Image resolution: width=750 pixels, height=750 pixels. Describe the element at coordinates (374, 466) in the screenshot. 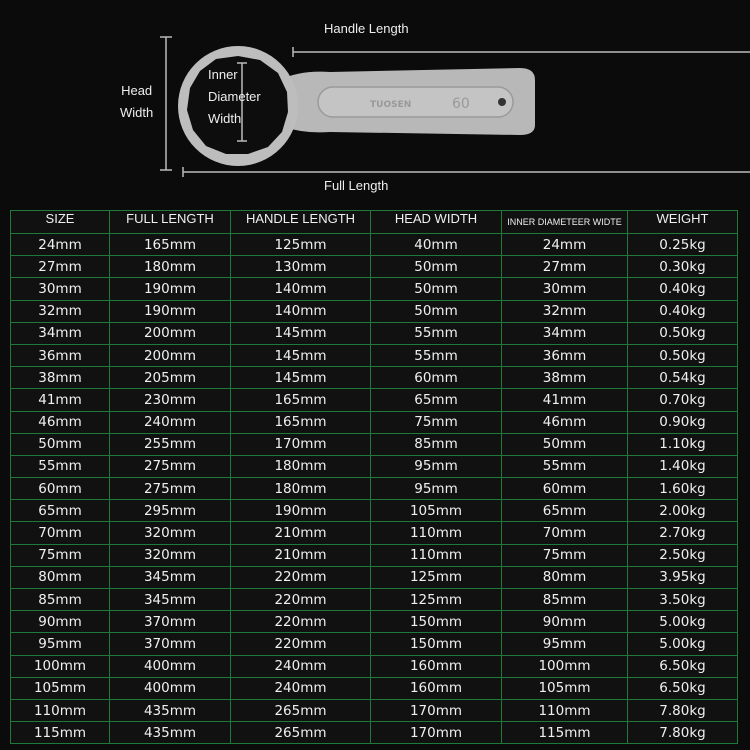

I see `table-row: 55mm 275mm 180mm 95mm 55mm 1.40kg` at that location.